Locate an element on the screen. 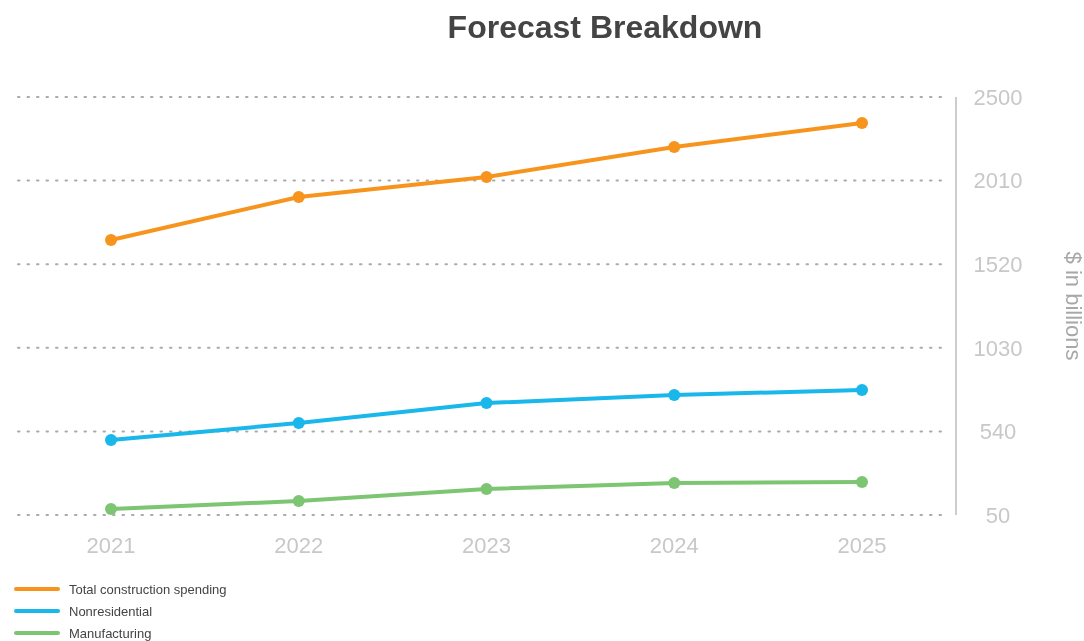 This screenshot has height=641, width=1084. legend-label: Manufacturing is located at coordinates (110, 633).